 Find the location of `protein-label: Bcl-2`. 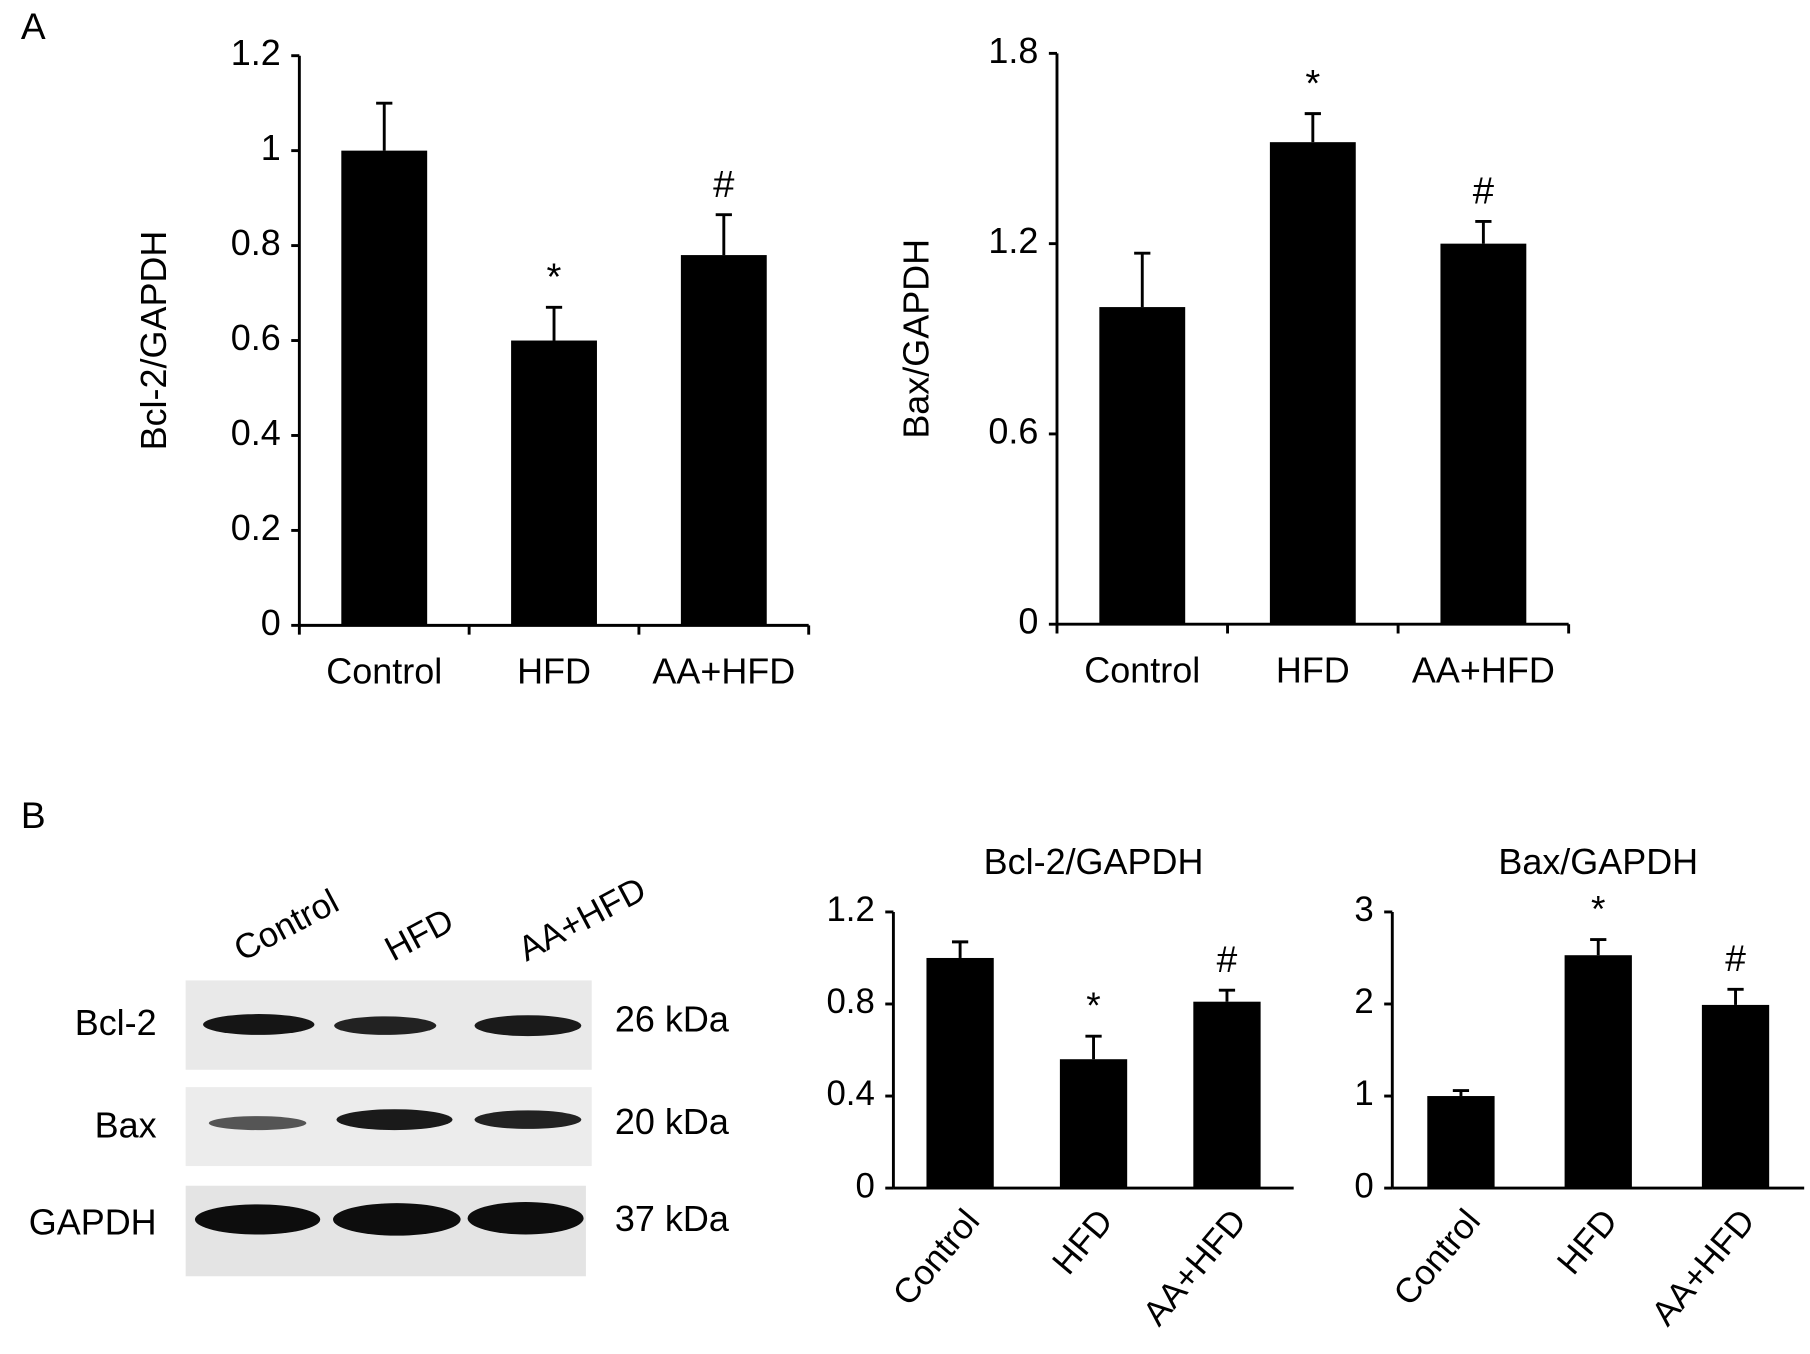

protein-label: Bcl-2 is located at coordinates (116, 1022).